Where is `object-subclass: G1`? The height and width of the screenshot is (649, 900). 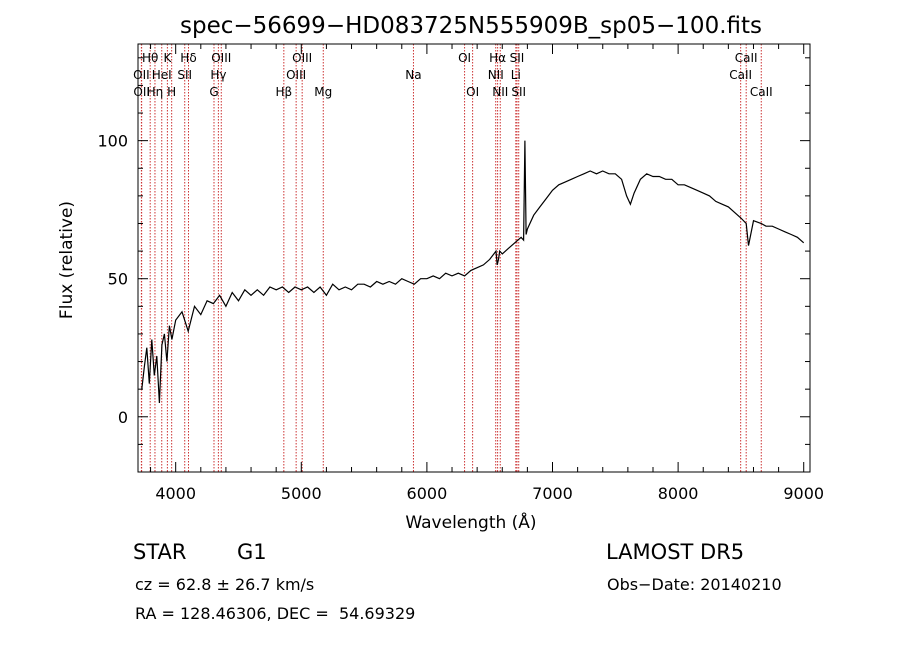 object-subclass: G1 is located at coordinates (252, 552).